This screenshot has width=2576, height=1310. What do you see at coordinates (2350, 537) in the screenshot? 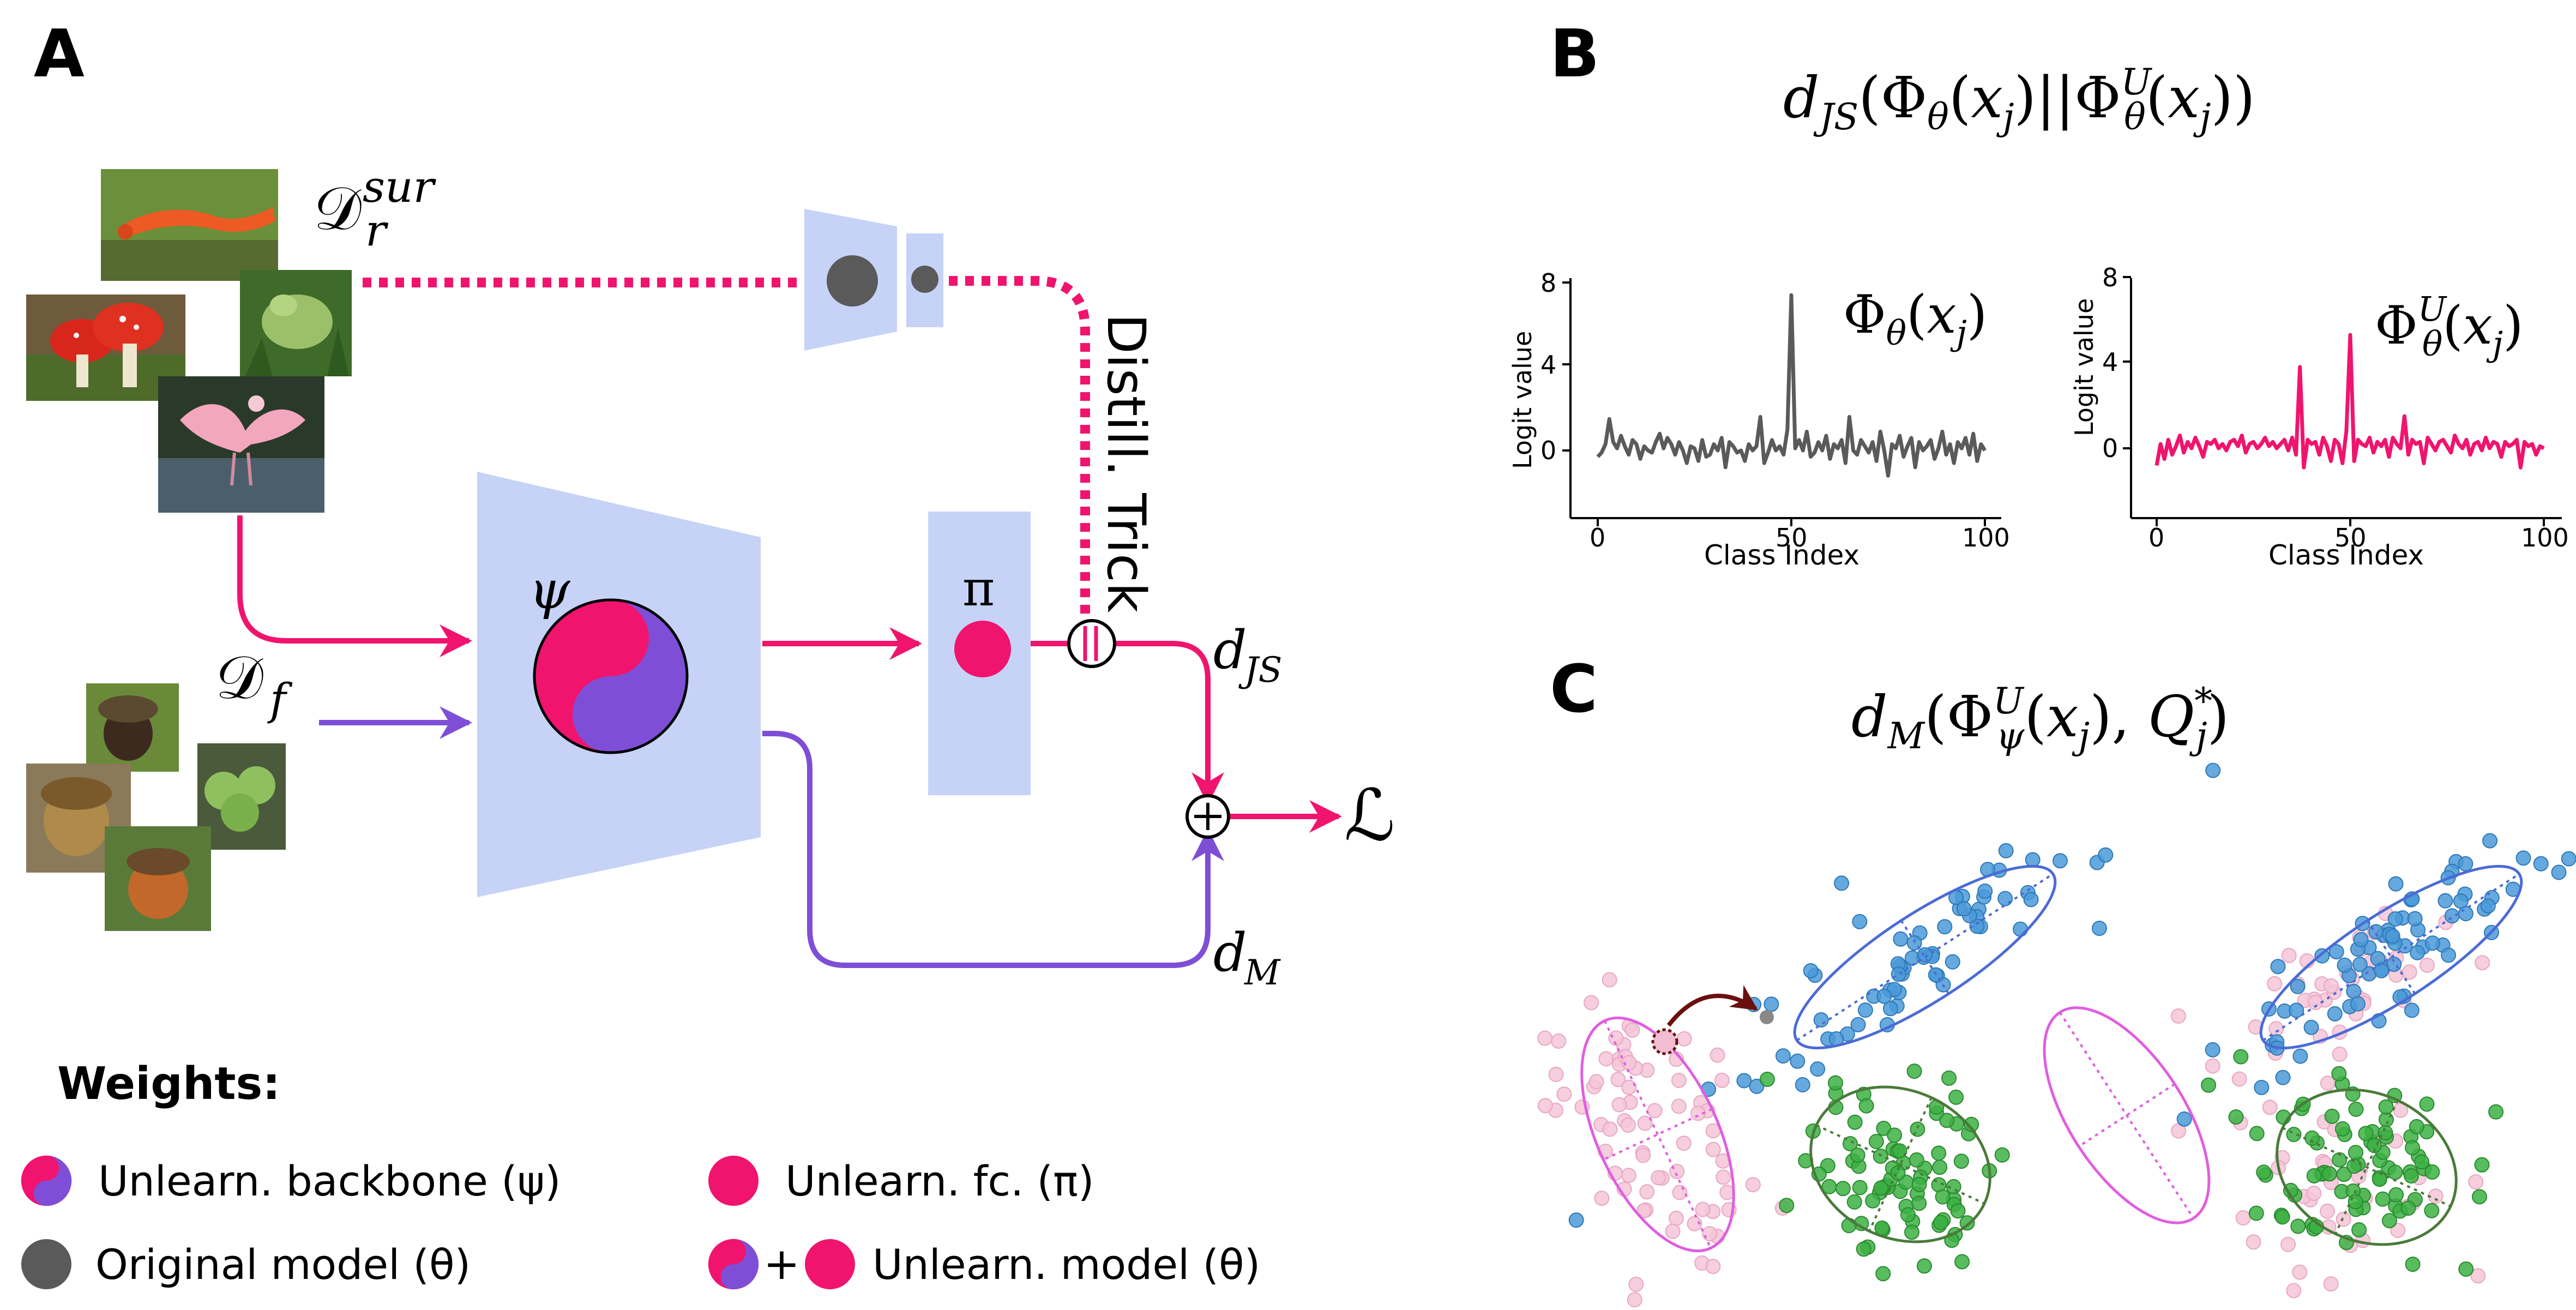
I see `chart-unlearned-xtick-50: 50` at bounding box center [2350, 537].